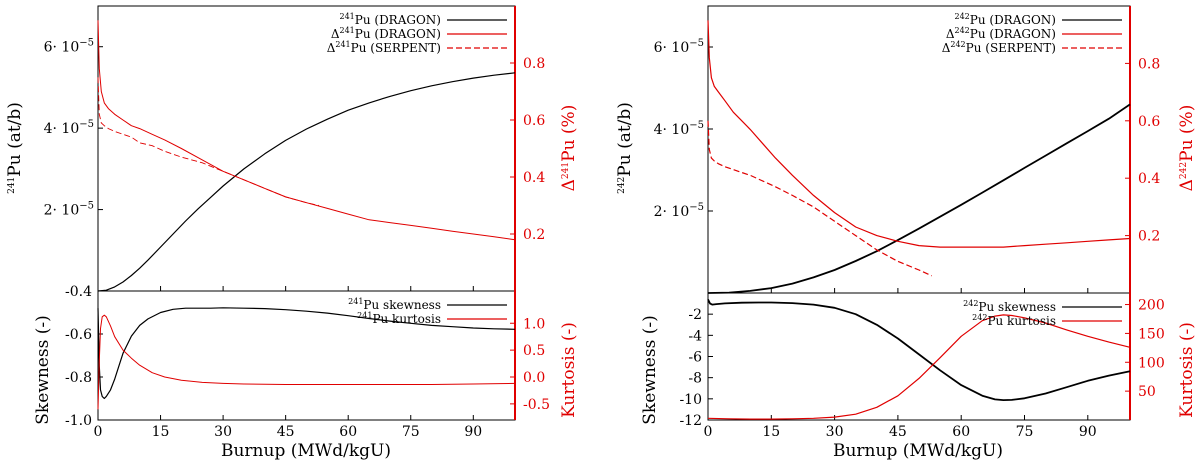 This screenshot has height=463, width=1200. Describe the element at coordinates (1149, 64) in the screenshot. I see `pu242-top-right-tick-label: 0.8` at that location.